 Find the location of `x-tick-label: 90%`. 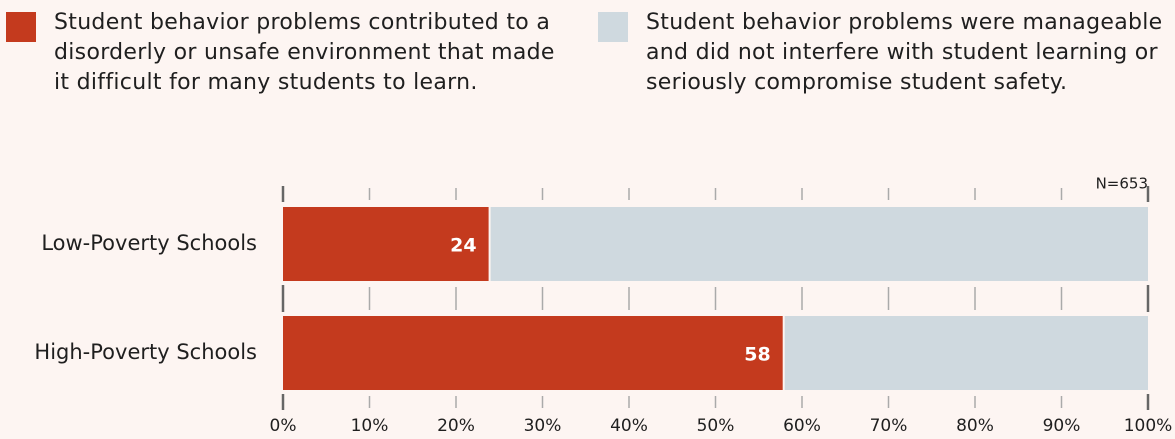

x-tick-label: 90% is located at coordinates (1062, 426).